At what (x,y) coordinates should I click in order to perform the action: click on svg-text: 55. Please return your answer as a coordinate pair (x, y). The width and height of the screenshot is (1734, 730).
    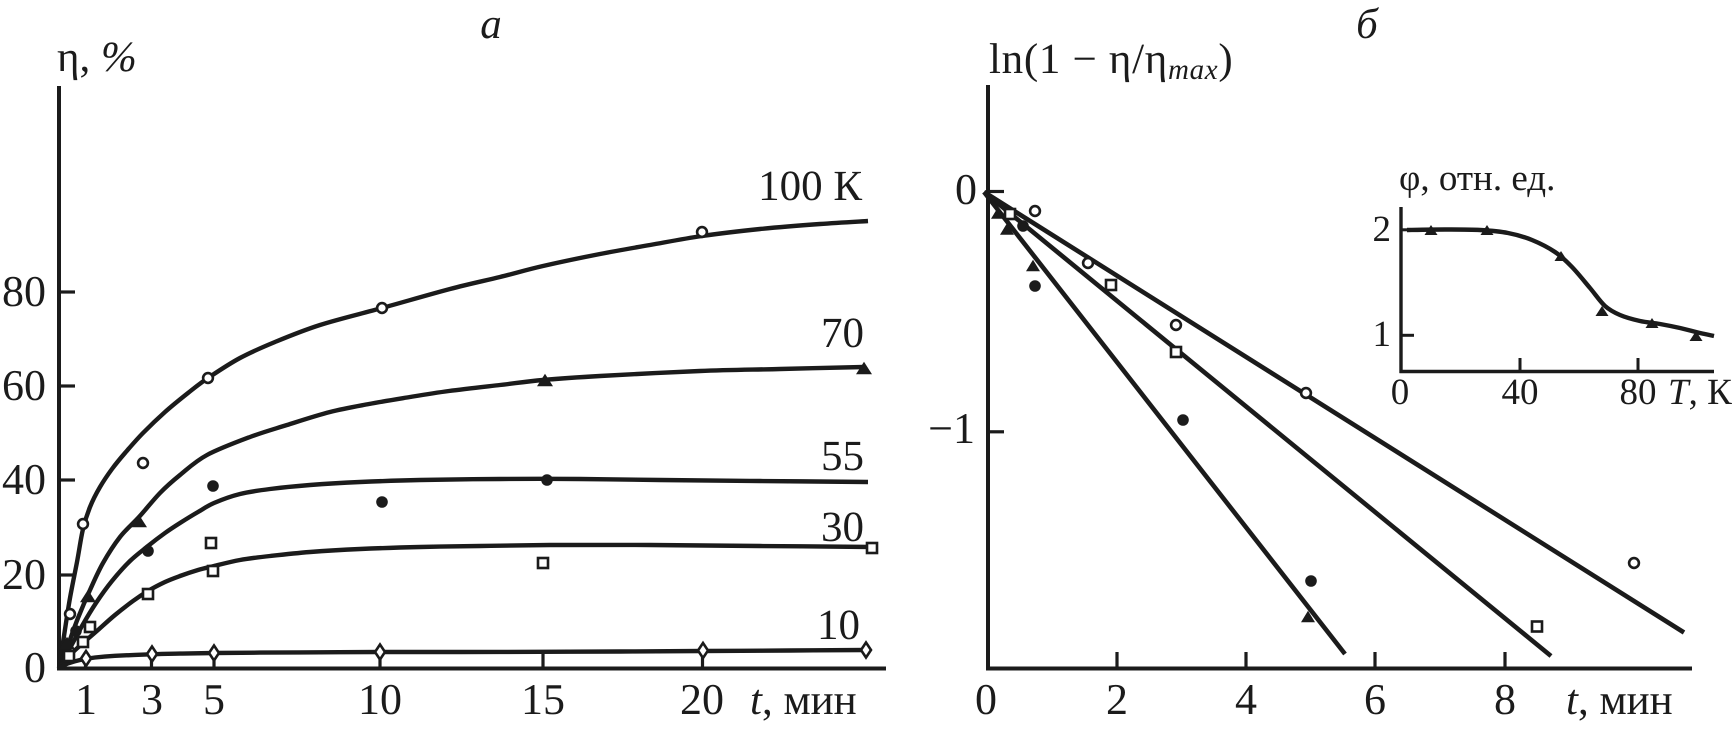
    Looking at the image, I should click on (842, 456).